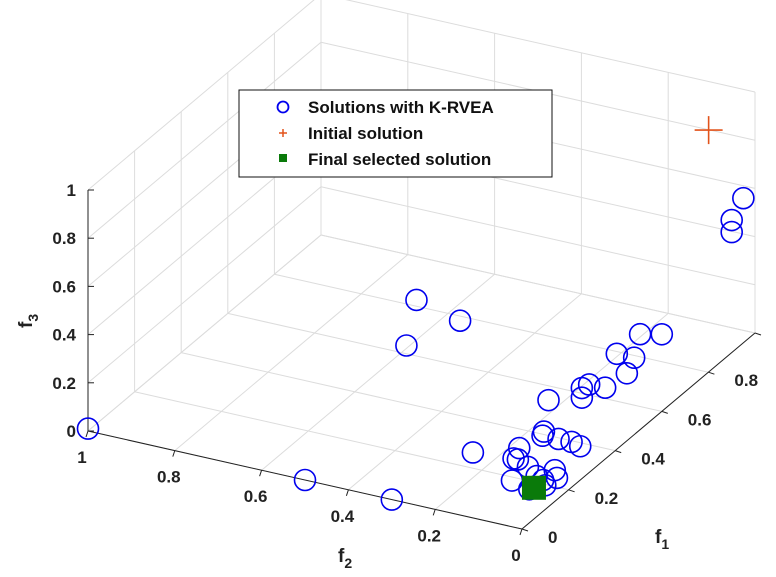 The height and width of the screenshot is (577, 776). I want to click on legend-label-3: Final selected solution, so click(399, 159).